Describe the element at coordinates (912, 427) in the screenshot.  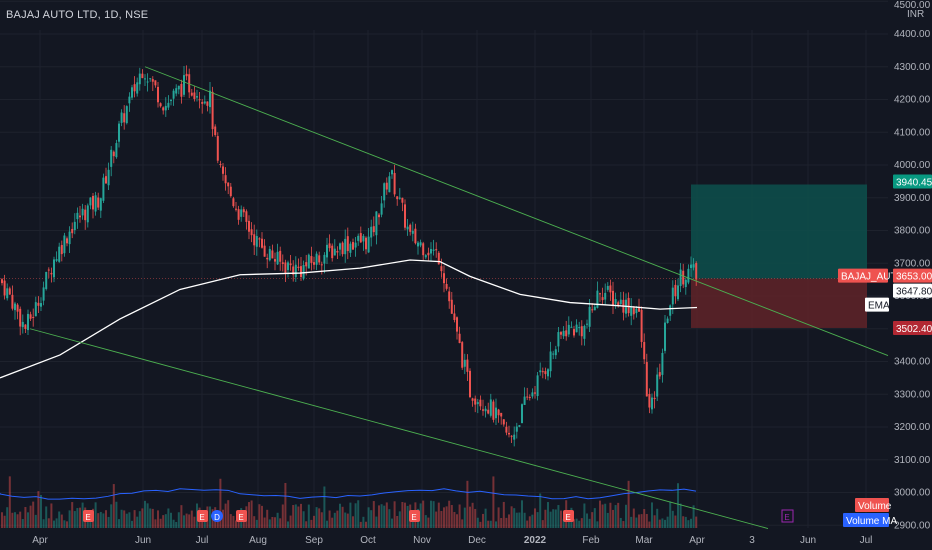
I see `price-tick-label: 3200.00` at that location.